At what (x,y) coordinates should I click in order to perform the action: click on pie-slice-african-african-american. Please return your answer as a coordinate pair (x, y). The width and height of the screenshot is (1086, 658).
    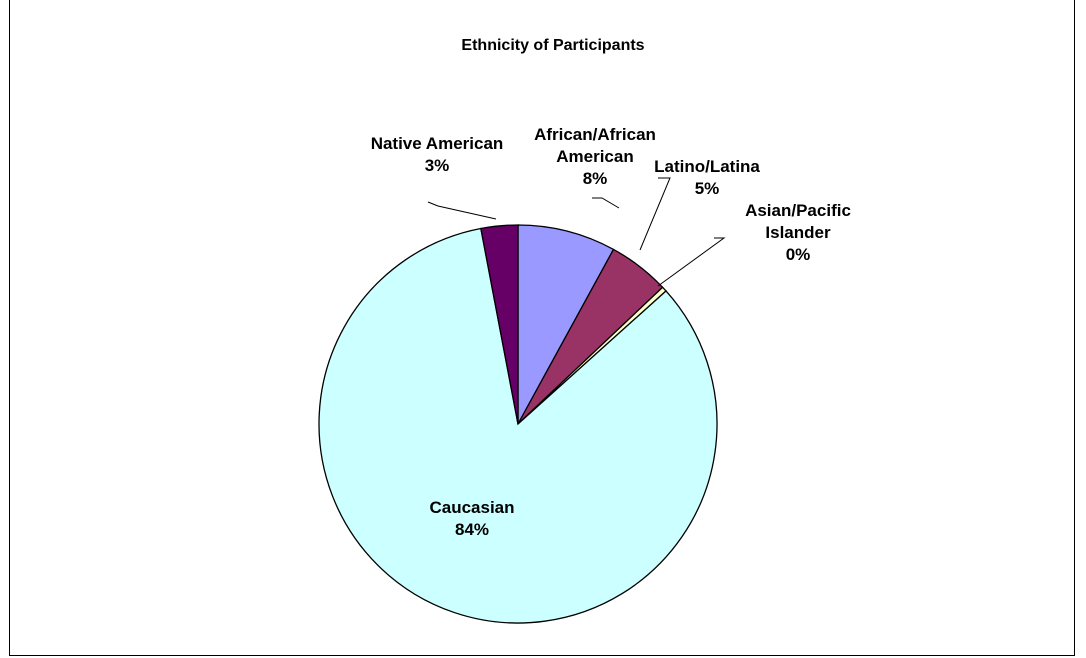
    Looking at the image, I should click on (566, 324).